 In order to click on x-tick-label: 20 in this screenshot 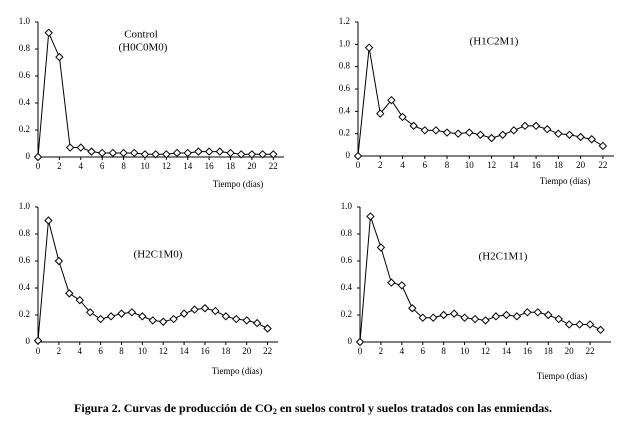, I will do `click(570, 351)`.